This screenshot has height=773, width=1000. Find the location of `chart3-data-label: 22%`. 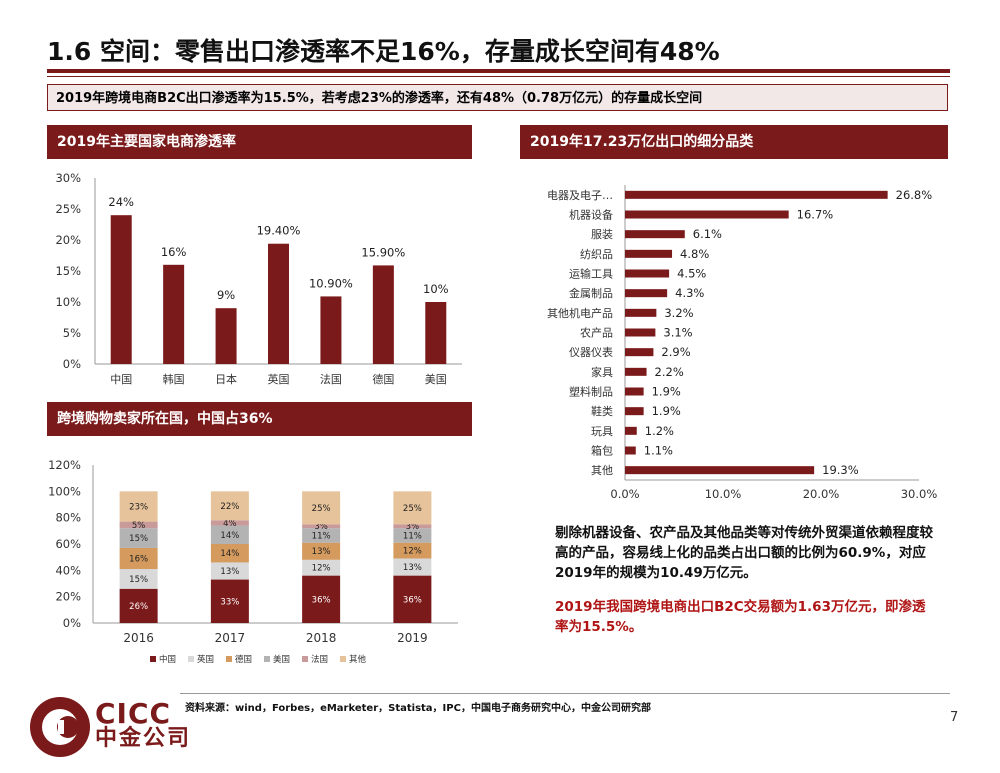

chart3-data-label: 22% is located at coordinates (229, 507).